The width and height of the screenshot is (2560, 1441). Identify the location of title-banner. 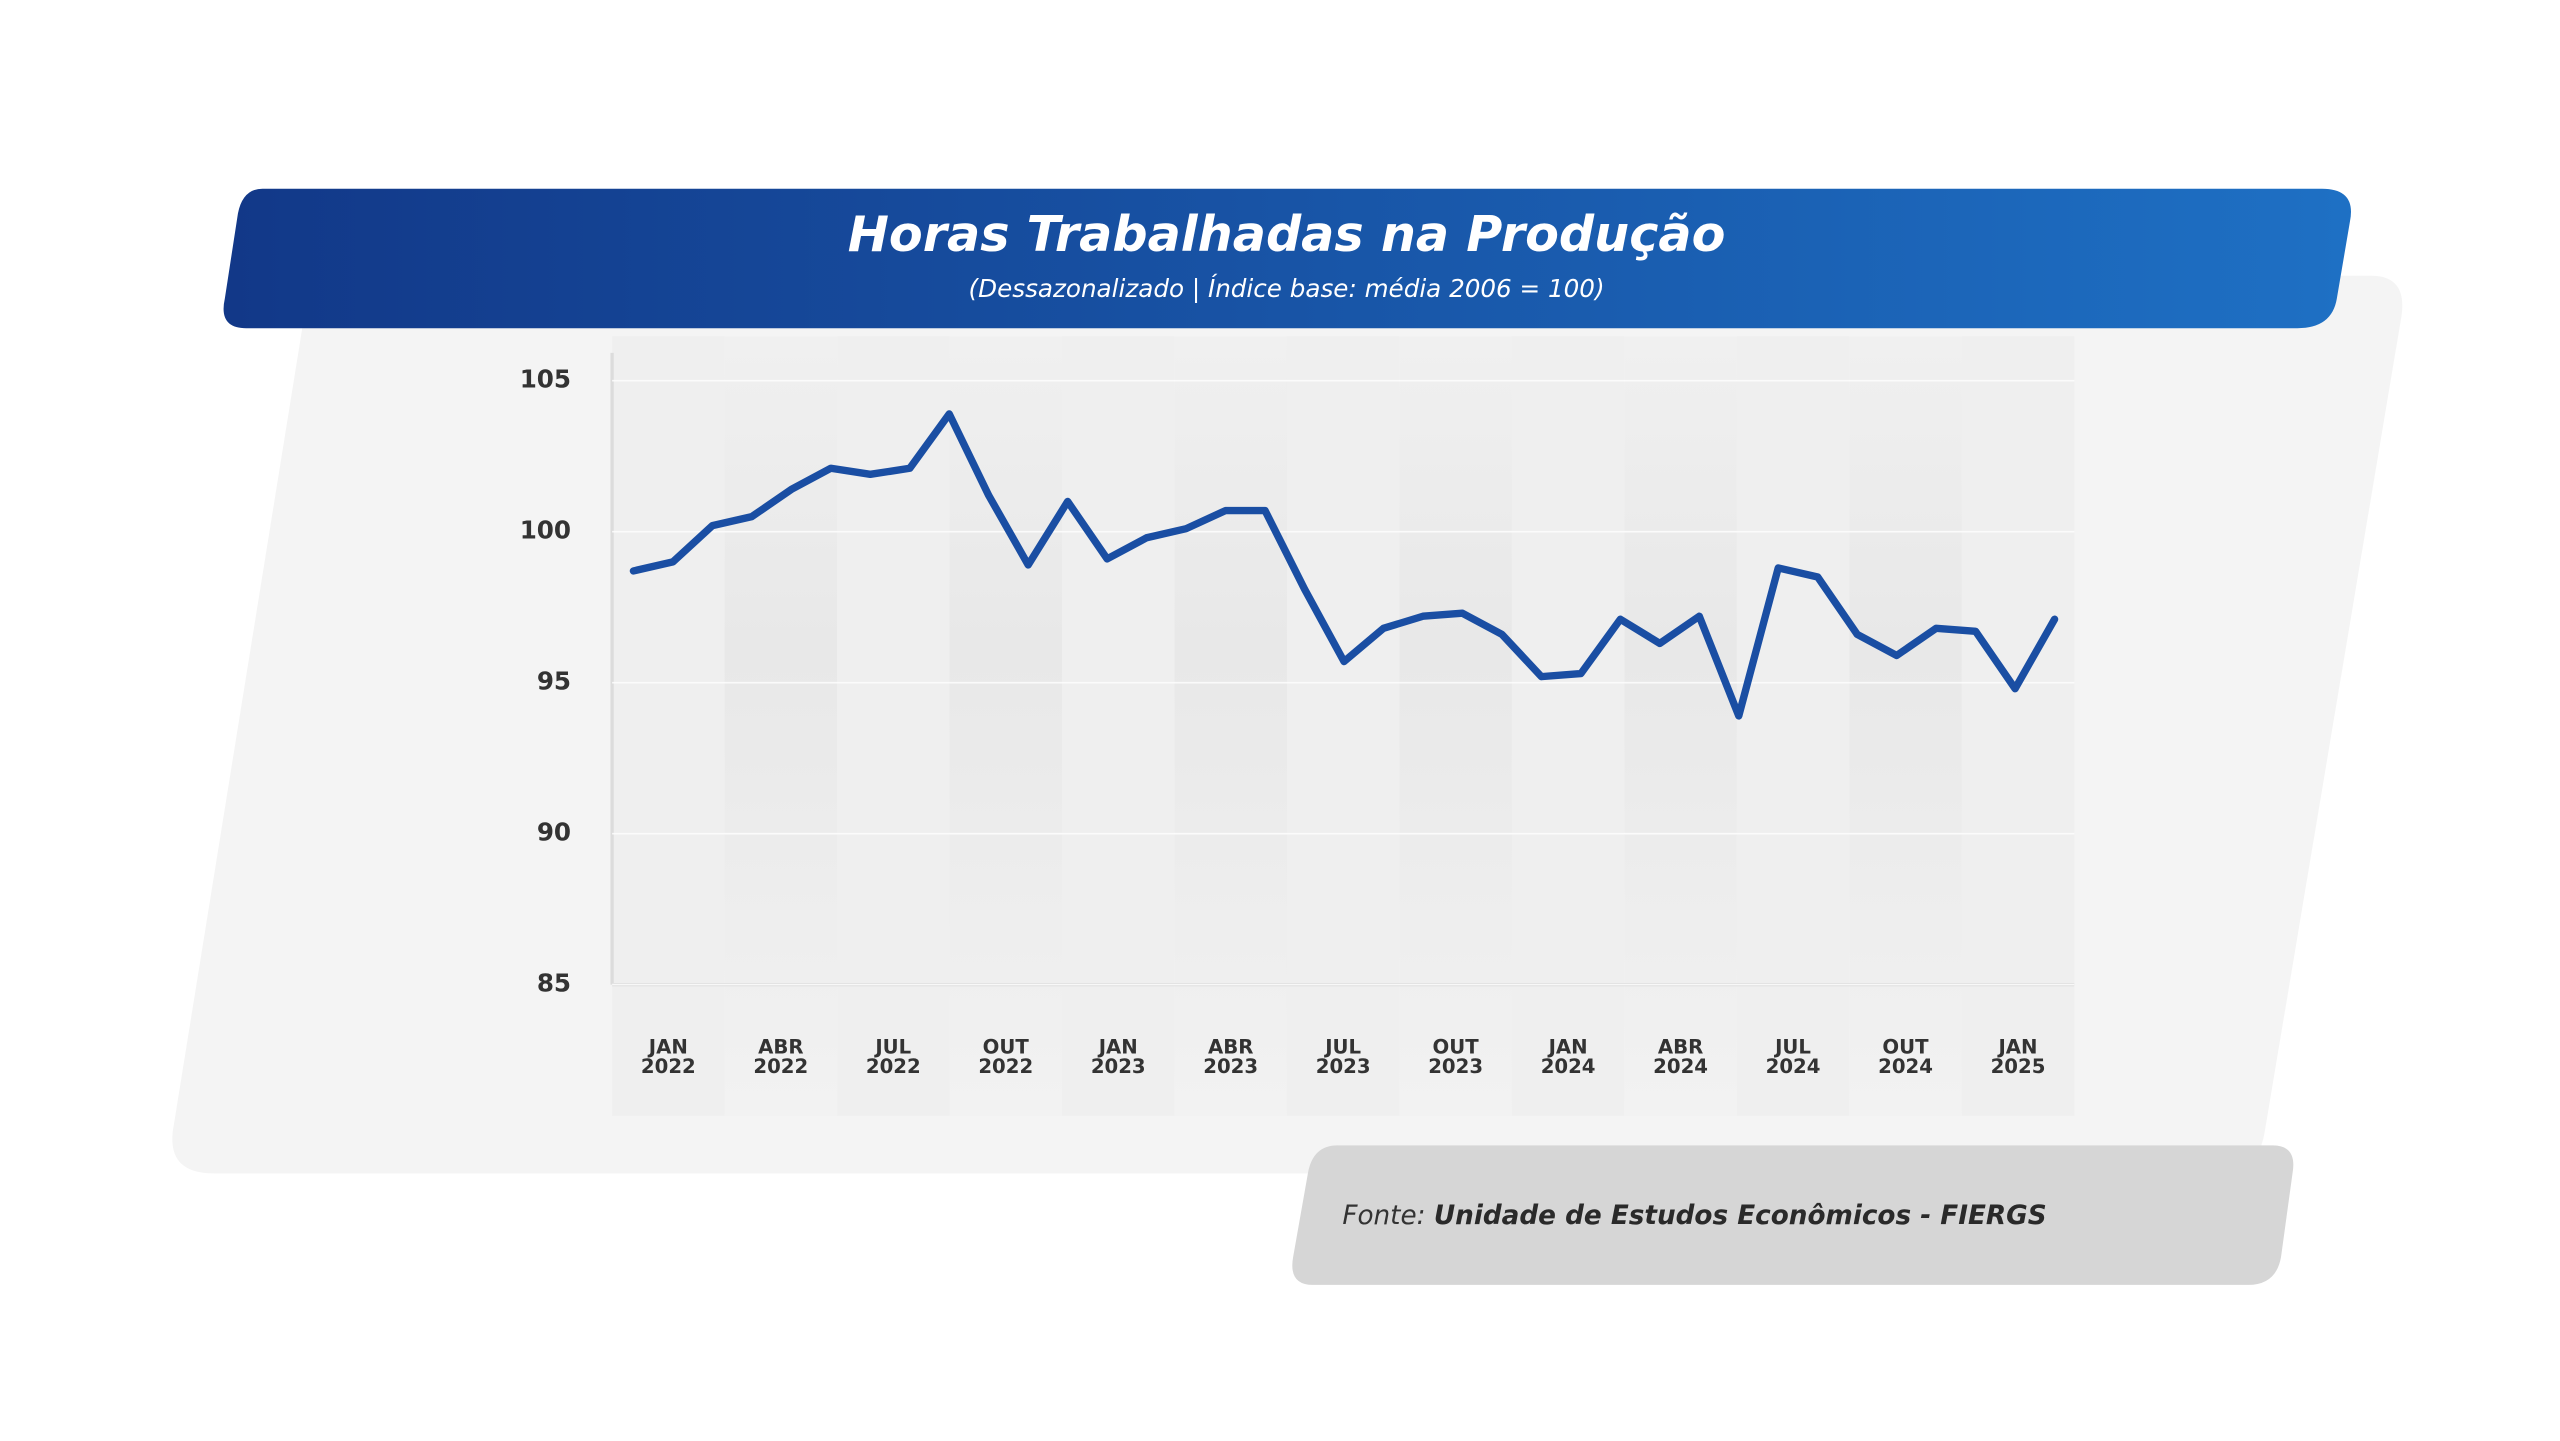
(1287, 258).